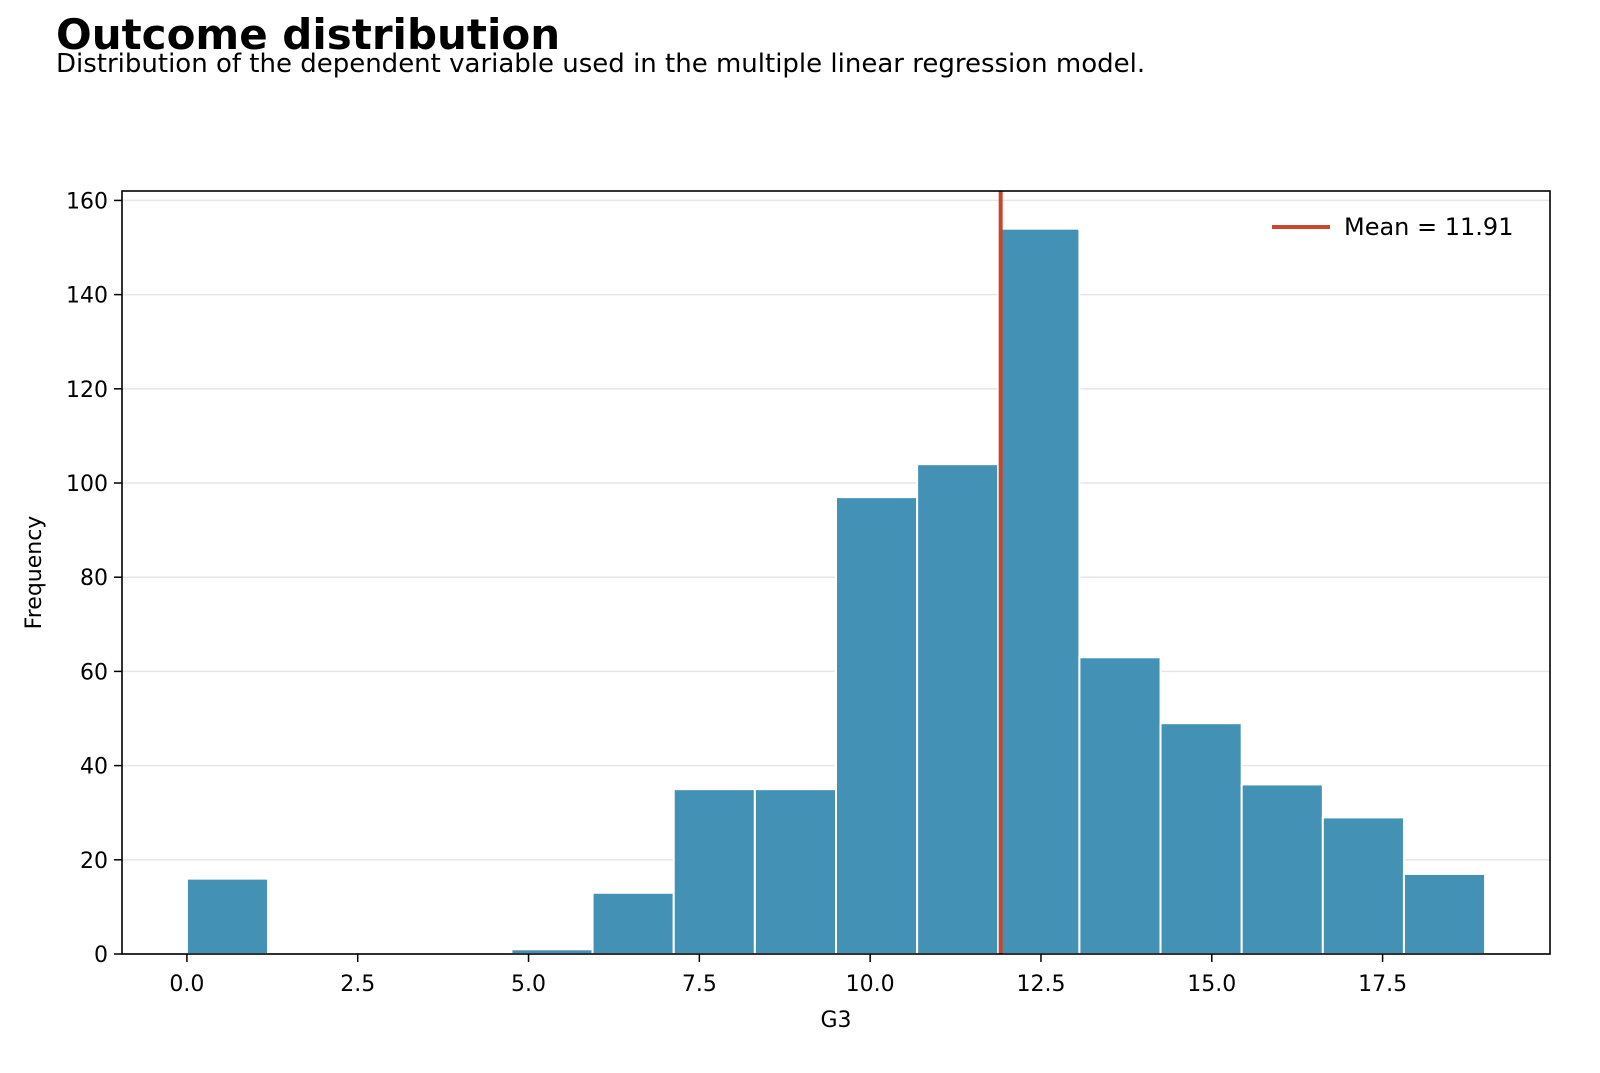 Image resolution: width=1600 pixels, height=1073 pixels. Describe the element at coordinates (357, 984) in the screenshot. I see `x-tick-label: 2.5` at that location.